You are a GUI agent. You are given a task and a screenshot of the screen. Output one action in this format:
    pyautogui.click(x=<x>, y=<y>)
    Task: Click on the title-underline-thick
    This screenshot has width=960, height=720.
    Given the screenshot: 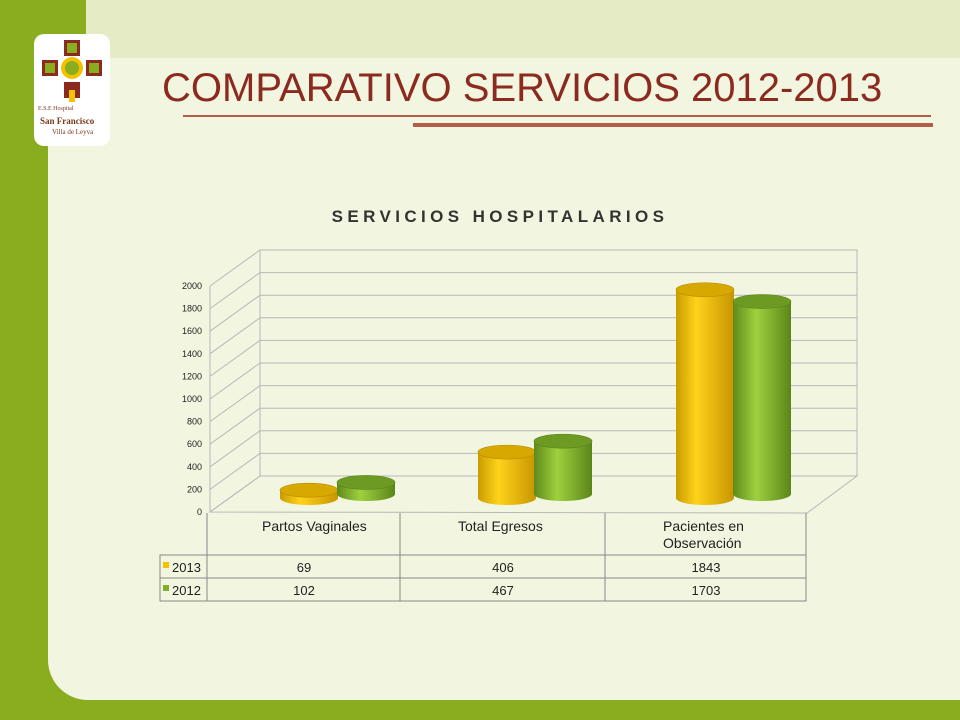 What is the action you would take?
    pyautogui.click(x=673, y=125)
    